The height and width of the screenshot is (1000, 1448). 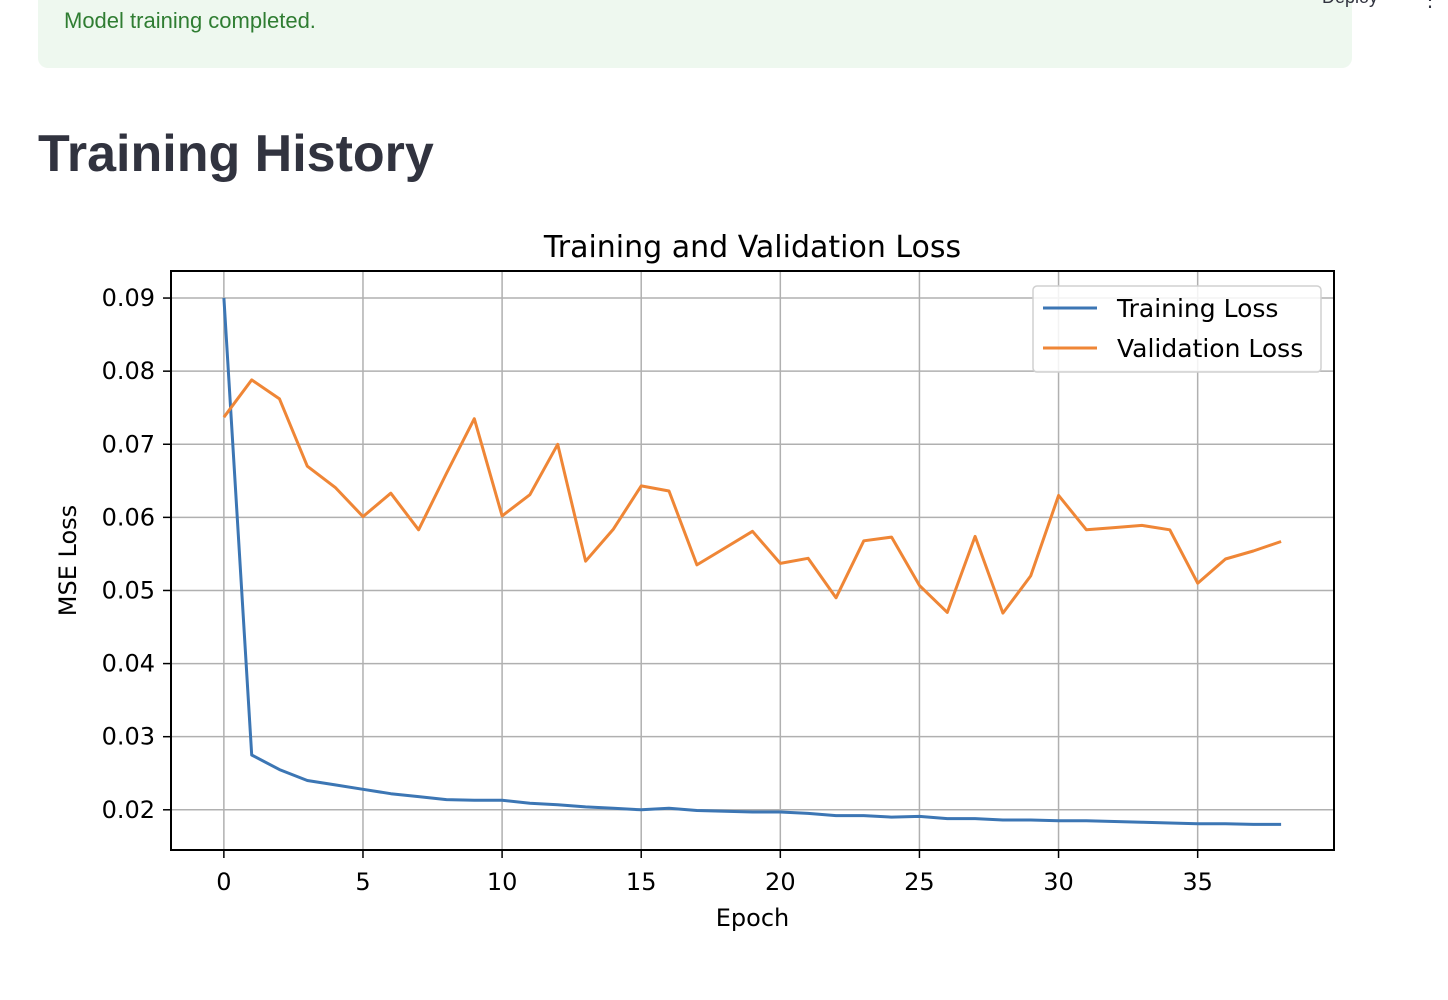 What do you see at coordinates (223, 882) in the screenshot?
I see `x-tick-label: 0` at bounding box center [223, 882].